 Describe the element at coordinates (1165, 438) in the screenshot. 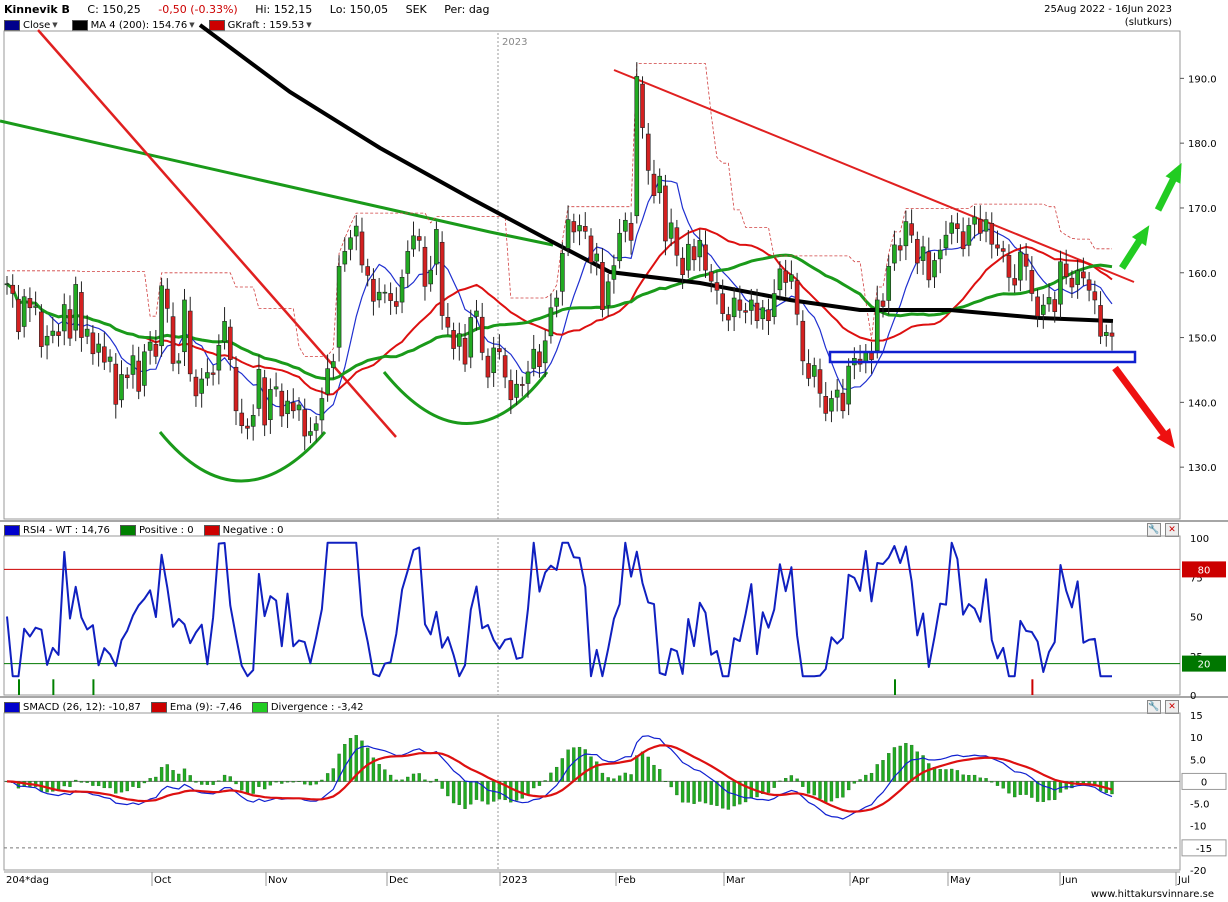

I see `arrow-down-head` at that location.